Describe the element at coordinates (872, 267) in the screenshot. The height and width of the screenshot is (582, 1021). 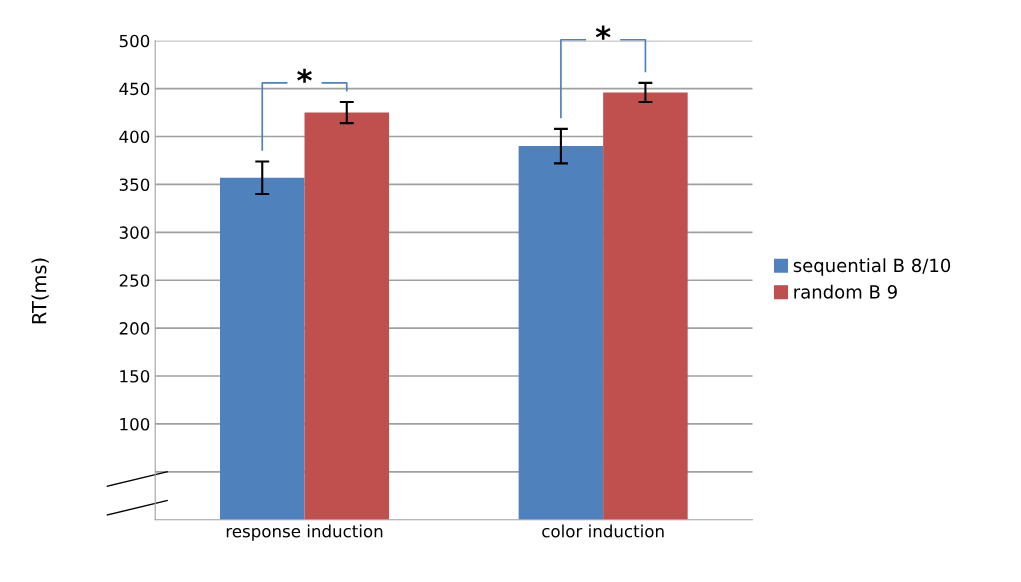
I see `legend-label: sequential B 8/10` at that location.